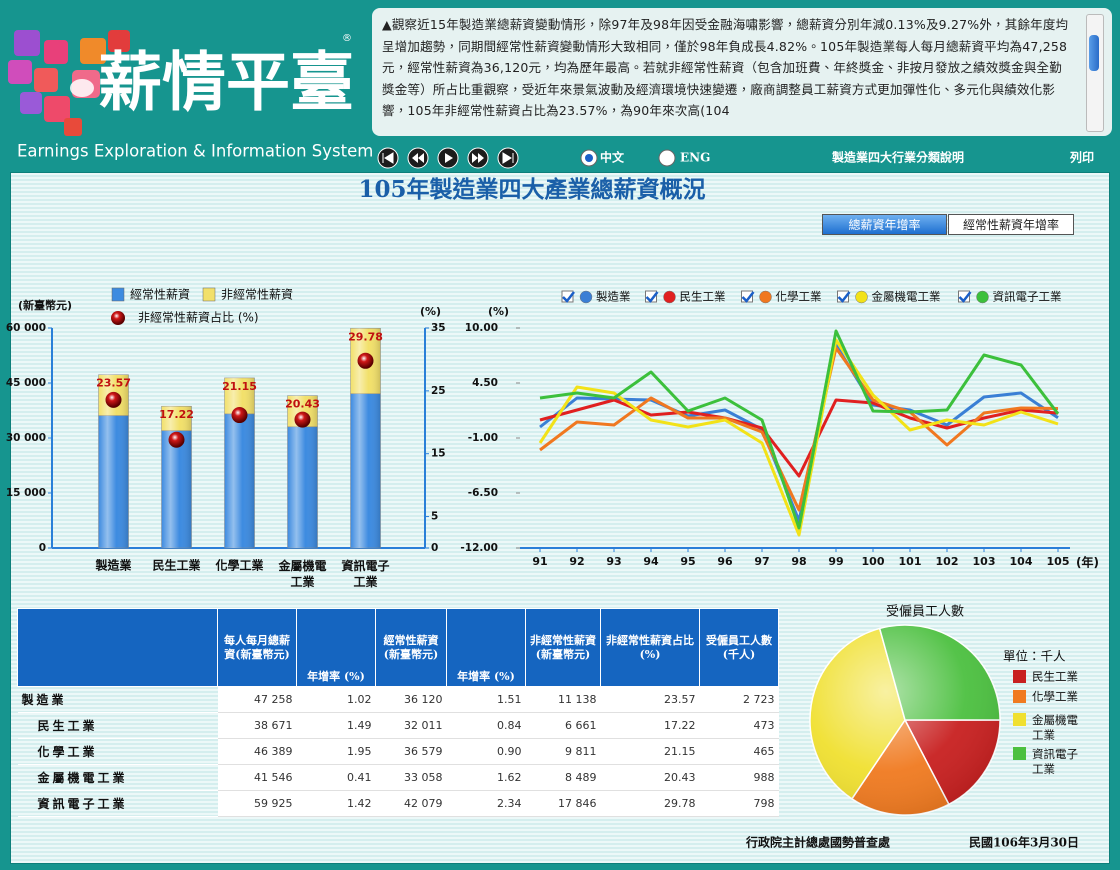  I want to click on data-label: 21.15, so click(239, 386).